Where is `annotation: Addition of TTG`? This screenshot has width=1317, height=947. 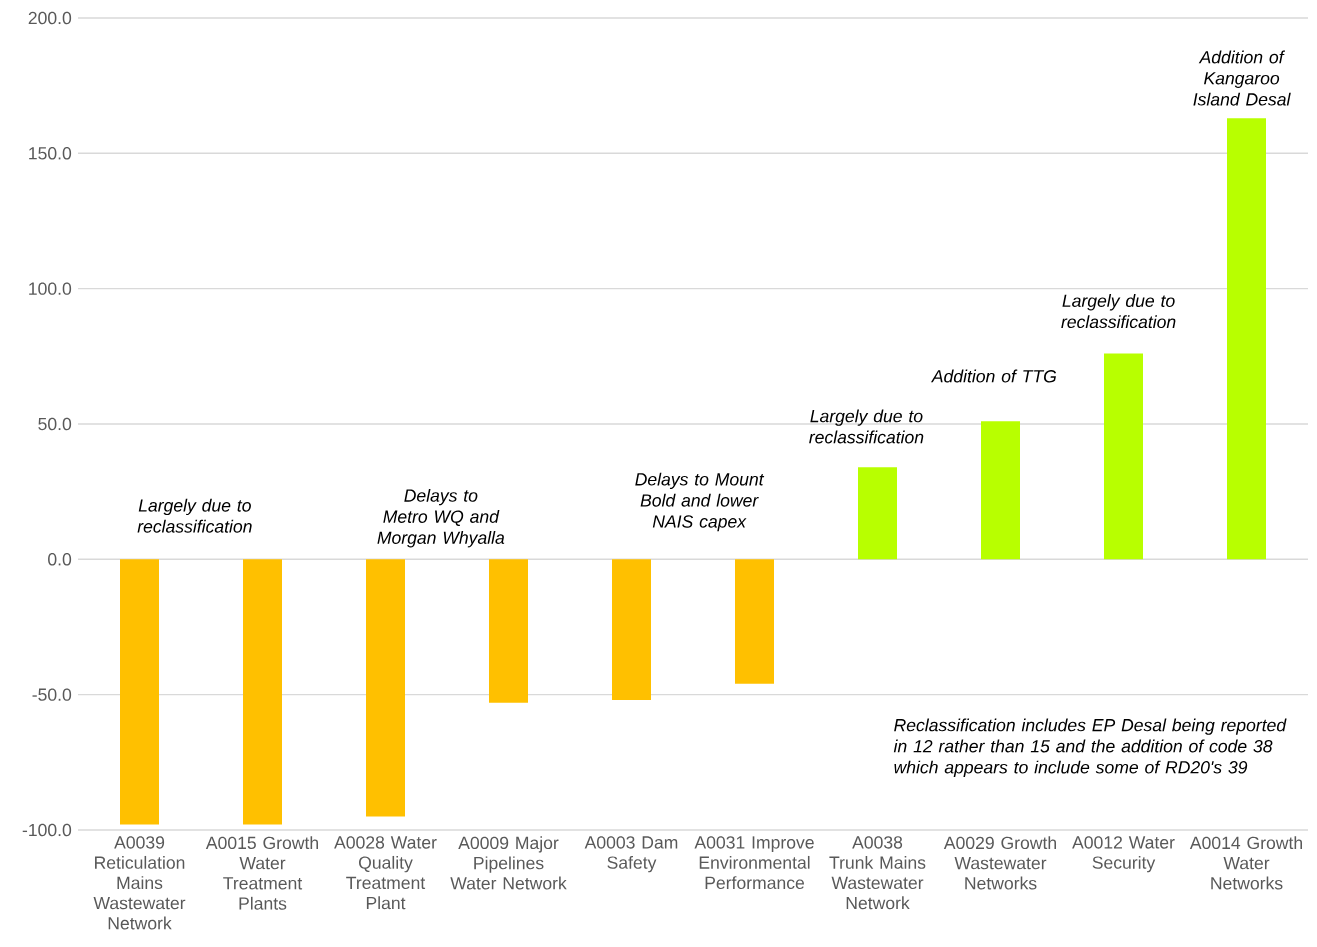
annotation: Addition of TTG is located at coordinates (993, 376).